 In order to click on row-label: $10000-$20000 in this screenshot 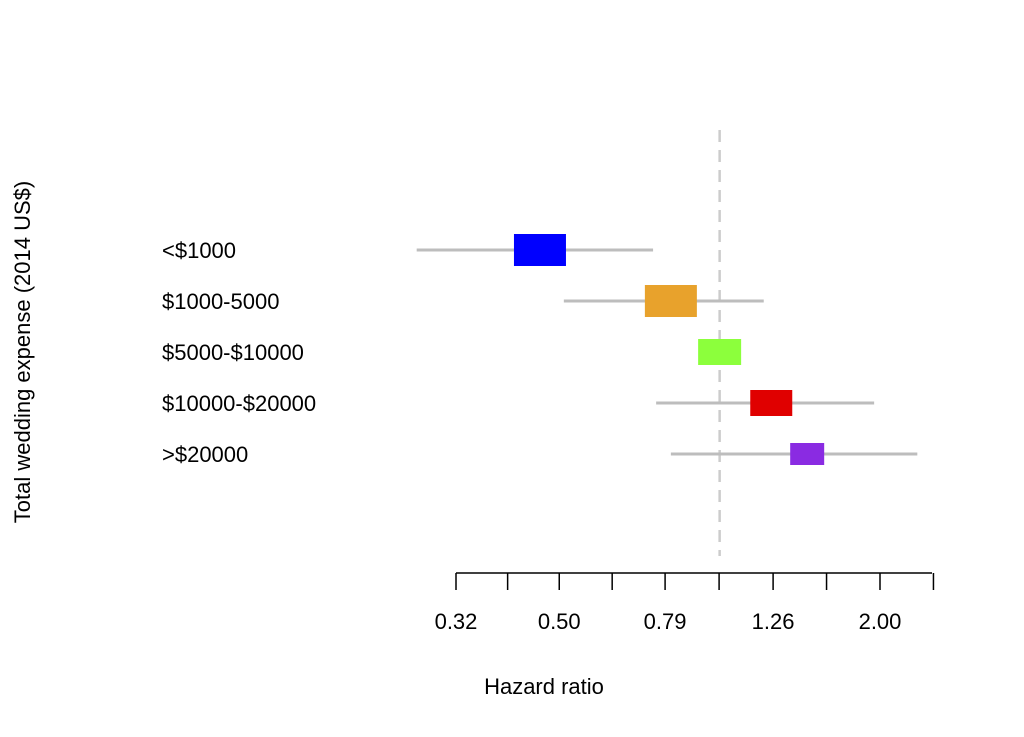, I will do `click(239, 403)`.